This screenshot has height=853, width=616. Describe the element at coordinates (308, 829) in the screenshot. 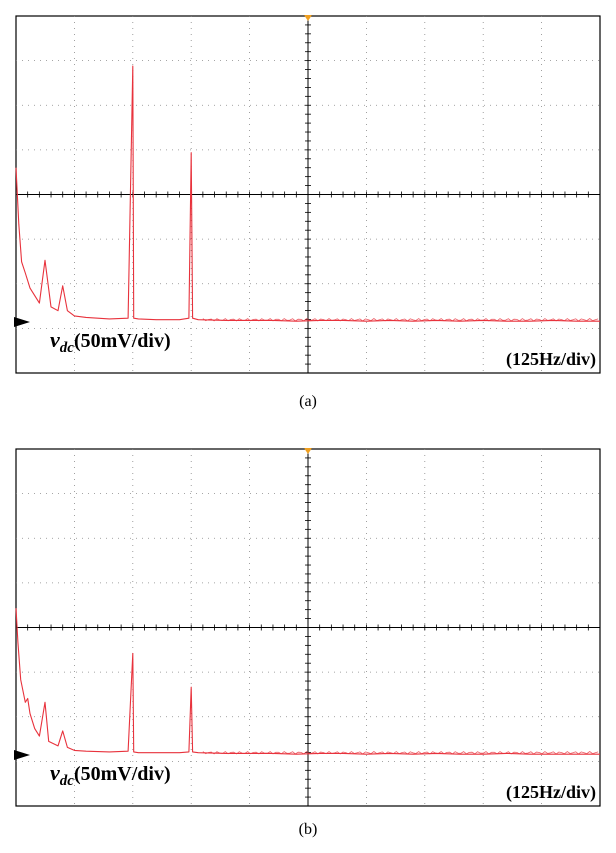

I see `caption-b: (b)` at that location.